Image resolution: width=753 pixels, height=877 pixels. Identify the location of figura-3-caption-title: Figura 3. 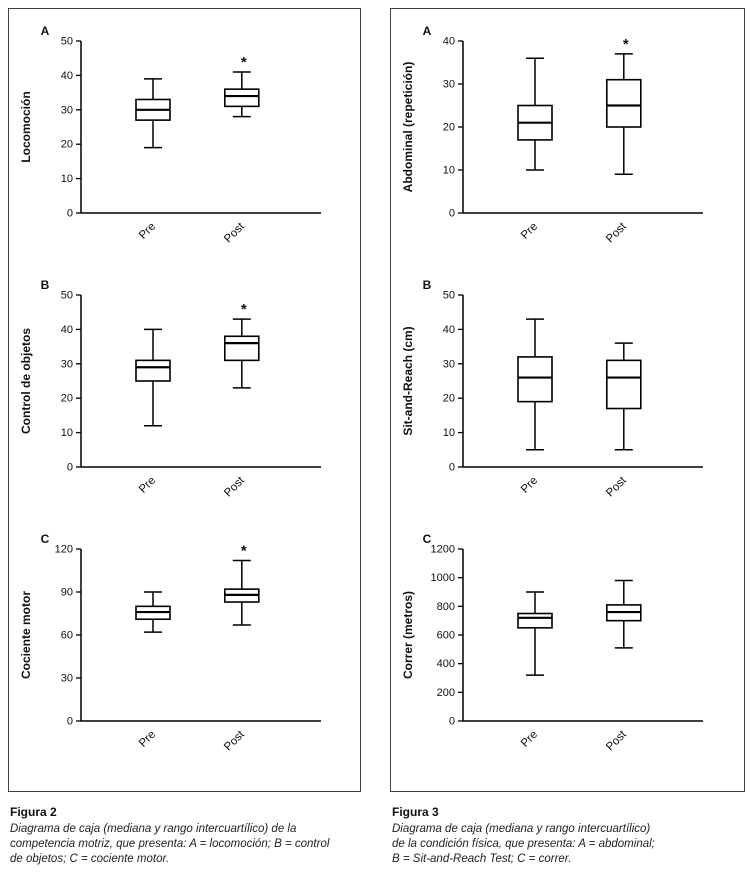
(415, 812).